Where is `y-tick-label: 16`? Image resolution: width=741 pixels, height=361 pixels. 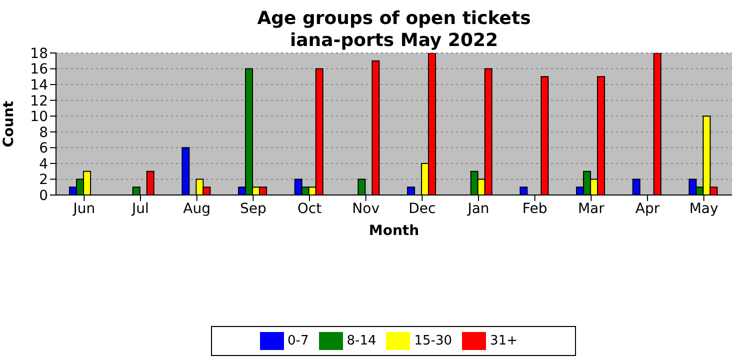
y-tick-label: 16 is located at coordinates (39, 70).